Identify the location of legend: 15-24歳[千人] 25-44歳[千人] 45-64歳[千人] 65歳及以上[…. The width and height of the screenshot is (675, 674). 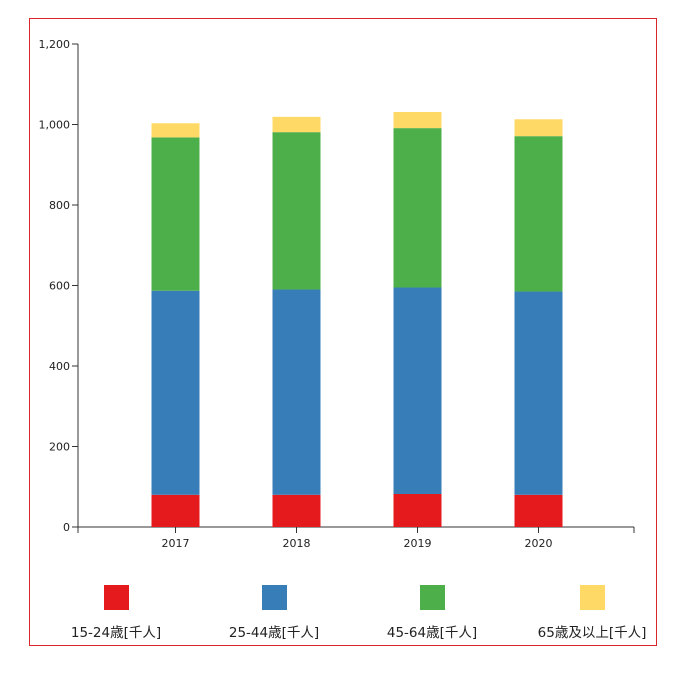
(344, 615).